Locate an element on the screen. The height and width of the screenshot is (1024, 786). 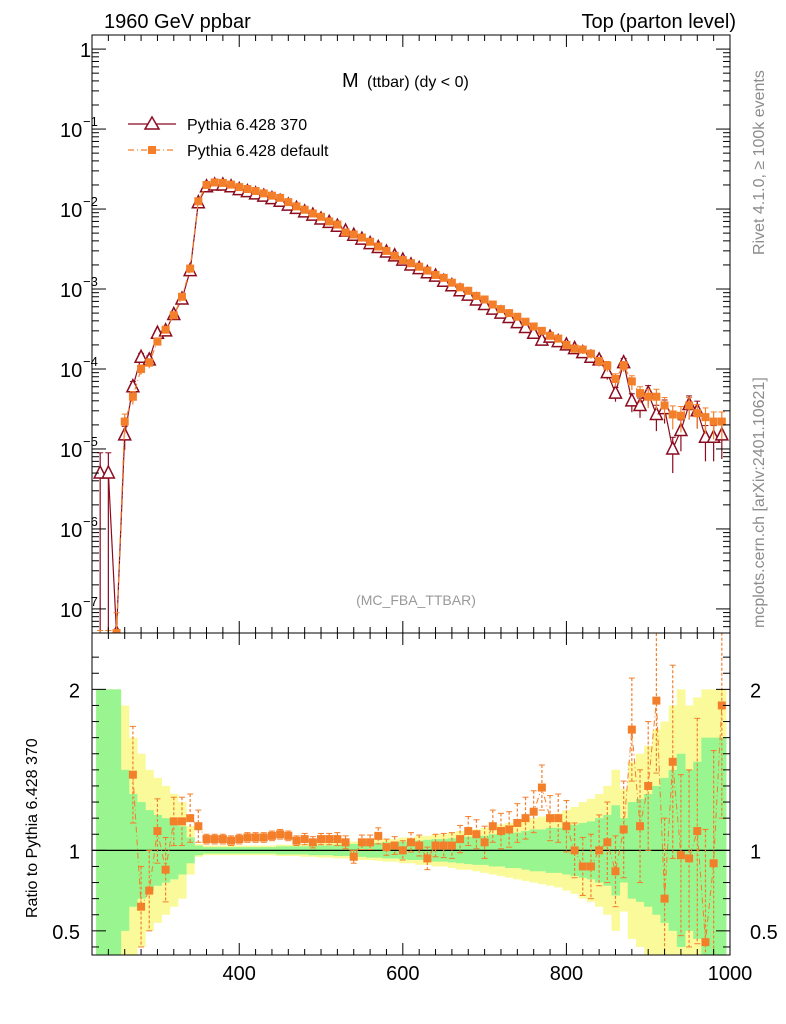
header-right-label: Top (parton level) is located at coordinates (658, 22).